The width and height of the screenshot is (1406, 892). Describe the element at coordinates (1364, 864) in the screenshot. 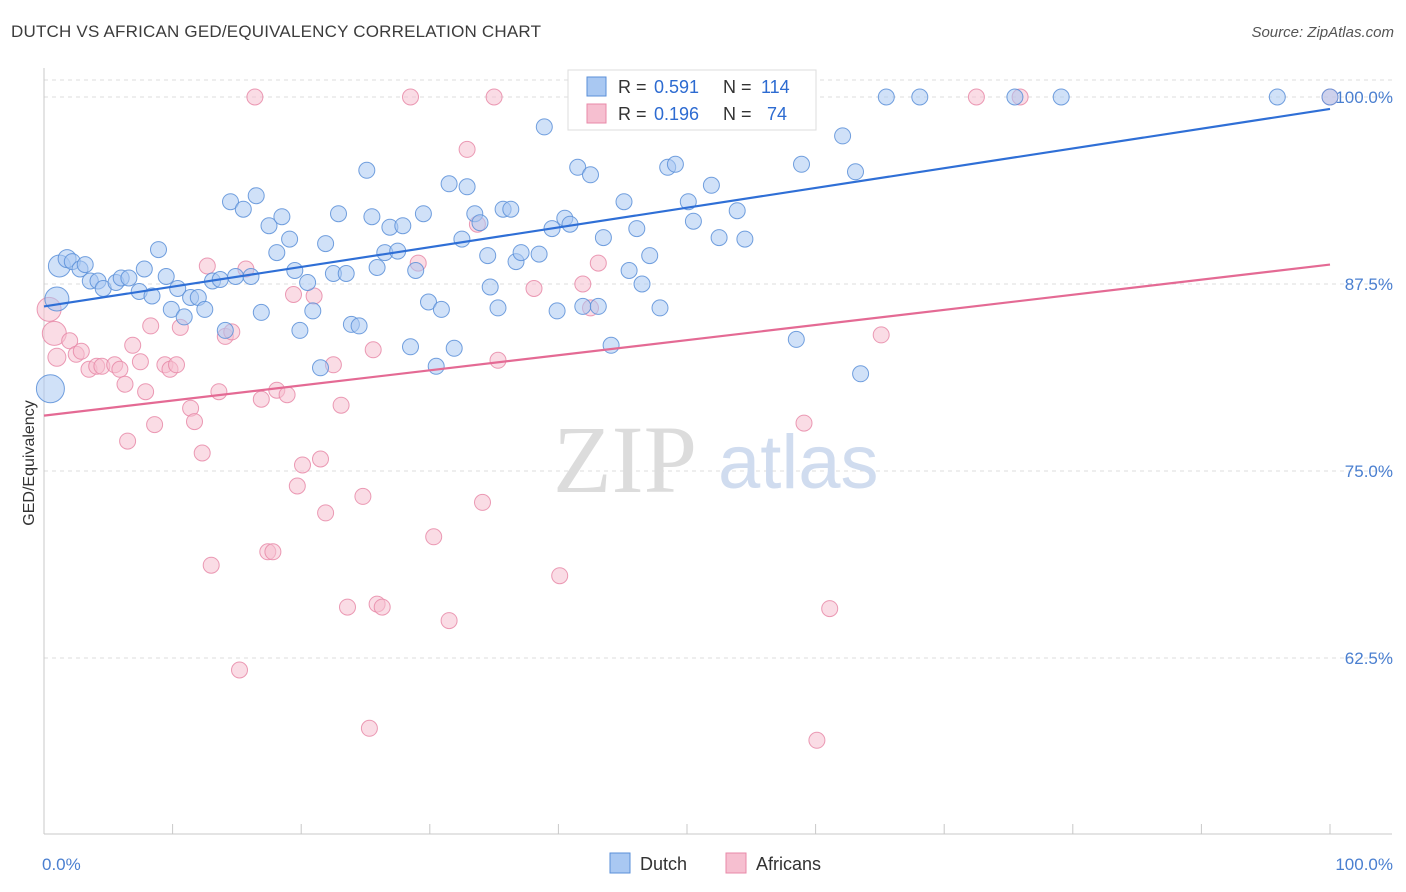

I see `x-tick-label: 100.0%` at that location.